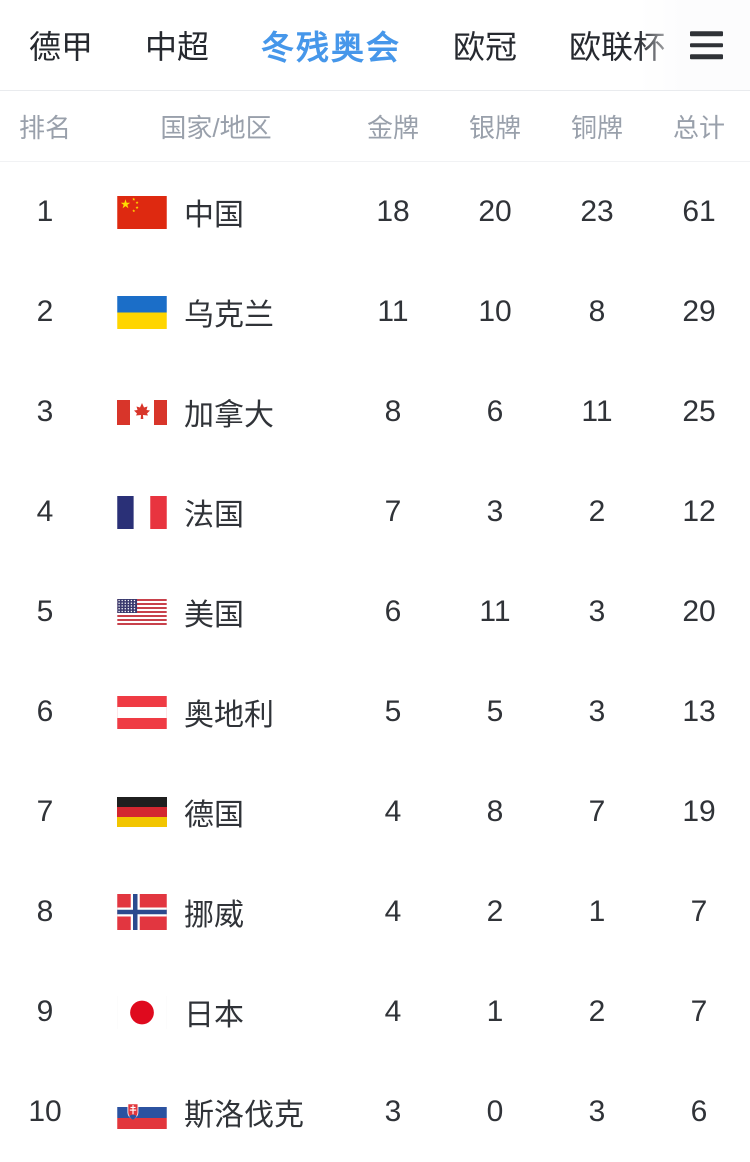 The height and width of the screenshot is (1162, 750). What do you see at coordinates (393, 511) in the screenshot?
I see `gold-count: 7` at bounding box center [393, 511].